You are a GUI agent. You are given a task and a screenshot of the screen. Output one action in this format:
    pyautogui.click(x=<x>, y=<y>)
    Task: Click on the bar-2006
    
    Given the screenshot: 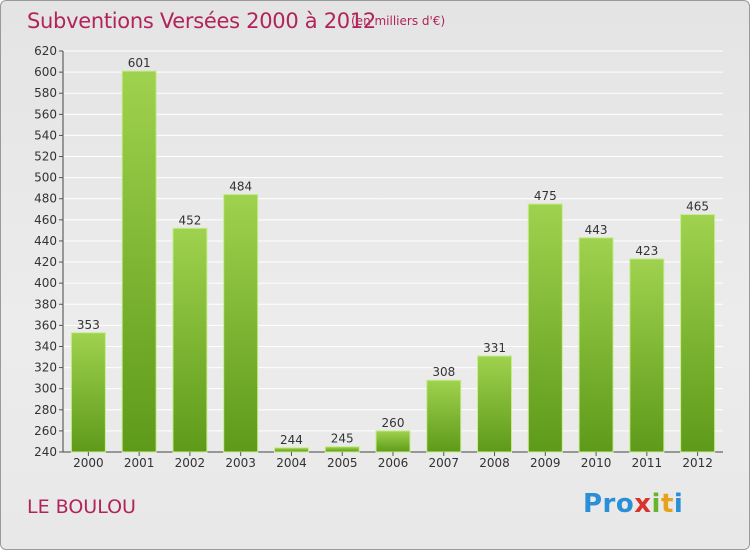 What is the action you would take?
    pyautogui.click(x=393, y=441)
    